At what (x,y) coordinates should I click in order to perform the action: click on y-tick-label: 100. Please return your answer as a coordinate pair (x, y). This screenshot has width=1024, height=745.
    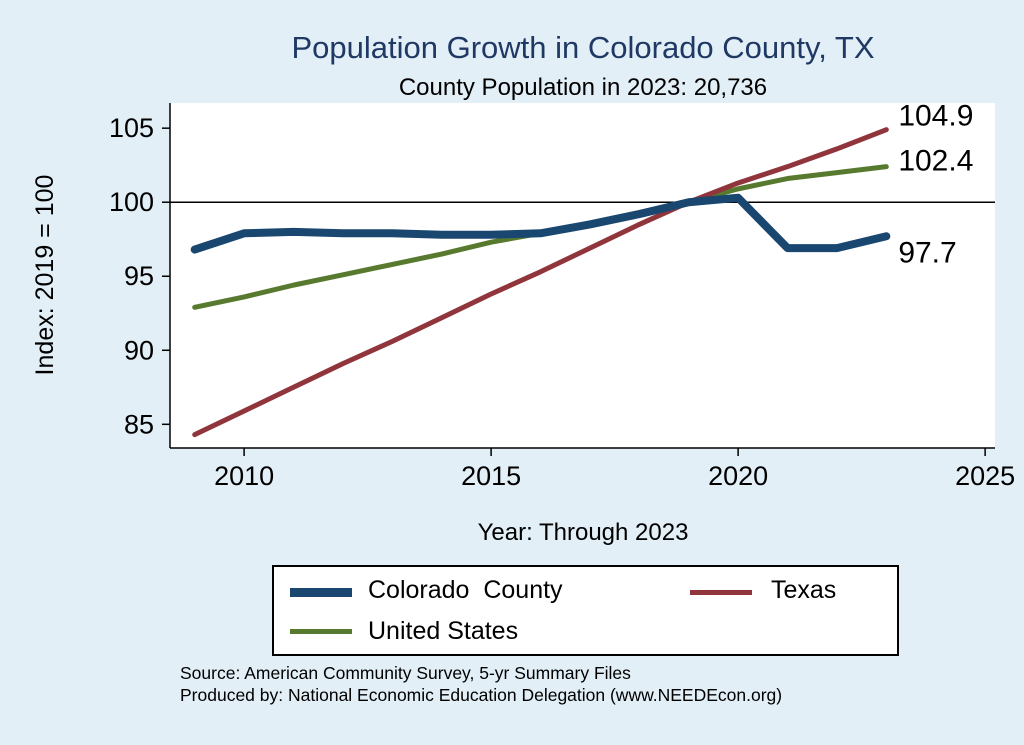
    Looking at the image, I should click on (131, 202).